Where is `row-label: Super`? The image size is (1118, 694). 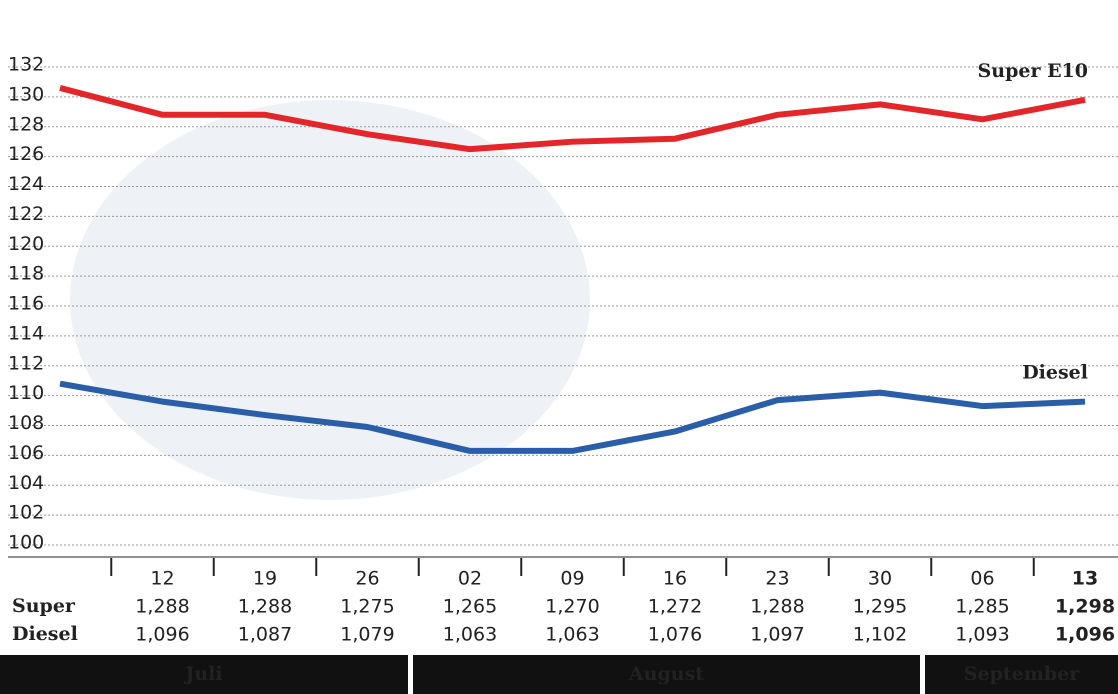 row-label: Super is located at coordinates (44, 606).